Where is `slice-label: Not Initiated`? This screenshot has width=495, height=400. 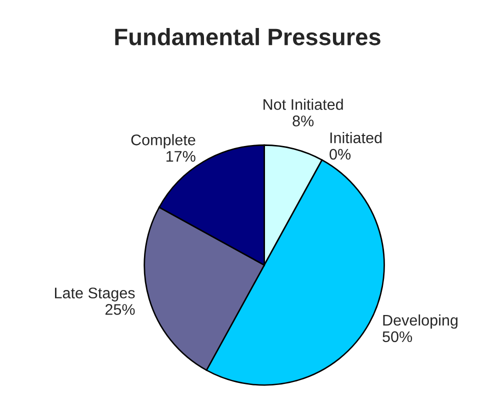 slice-label: Not Initiated is located at coordinates (303, 104).